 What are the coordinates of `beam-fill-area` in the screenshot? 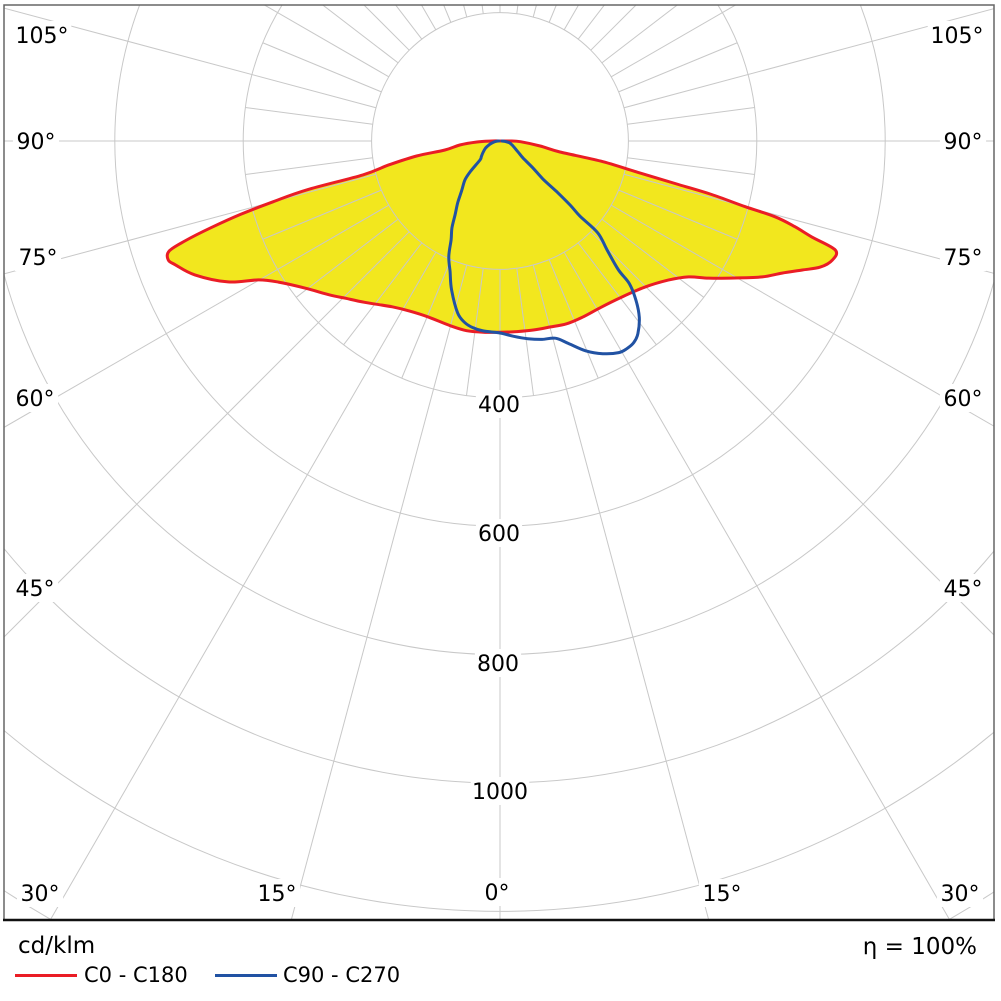 It's located at (502, 236).